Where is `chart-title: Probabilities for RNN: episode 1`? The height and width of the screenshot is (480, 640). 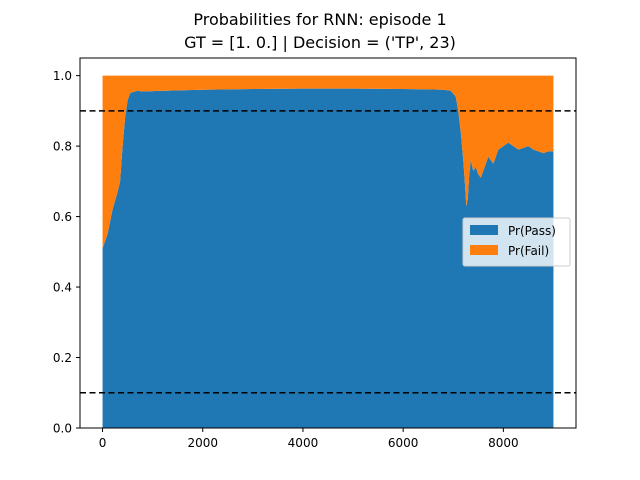
chart-title: Probabilities for RNN: episode 1 is located at coordinates (320, 19).